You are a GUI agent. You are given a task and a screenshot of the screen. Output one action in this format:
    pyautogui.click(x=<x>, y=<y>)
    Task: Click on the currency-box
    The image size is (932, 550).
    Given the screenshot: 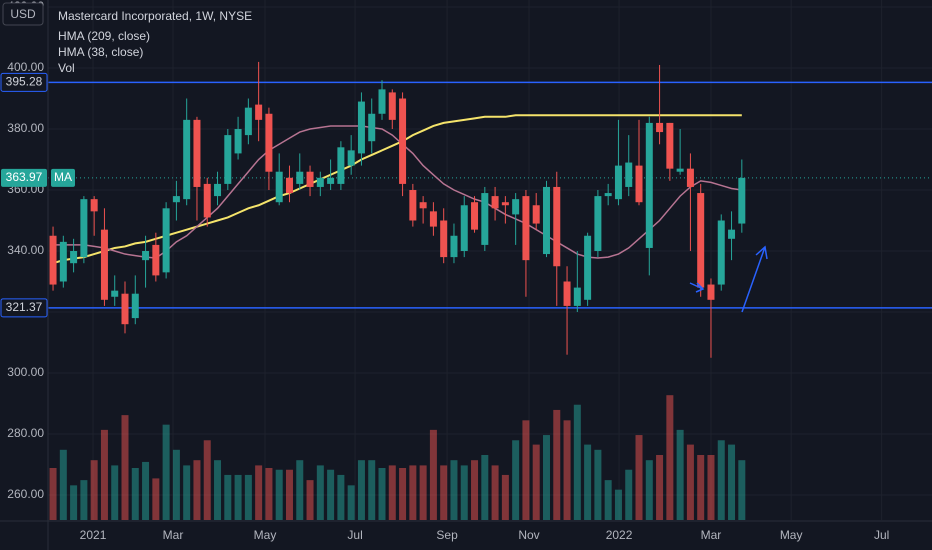 What is the action you would take?
    pyautogui.click(x=23, y=14)
    